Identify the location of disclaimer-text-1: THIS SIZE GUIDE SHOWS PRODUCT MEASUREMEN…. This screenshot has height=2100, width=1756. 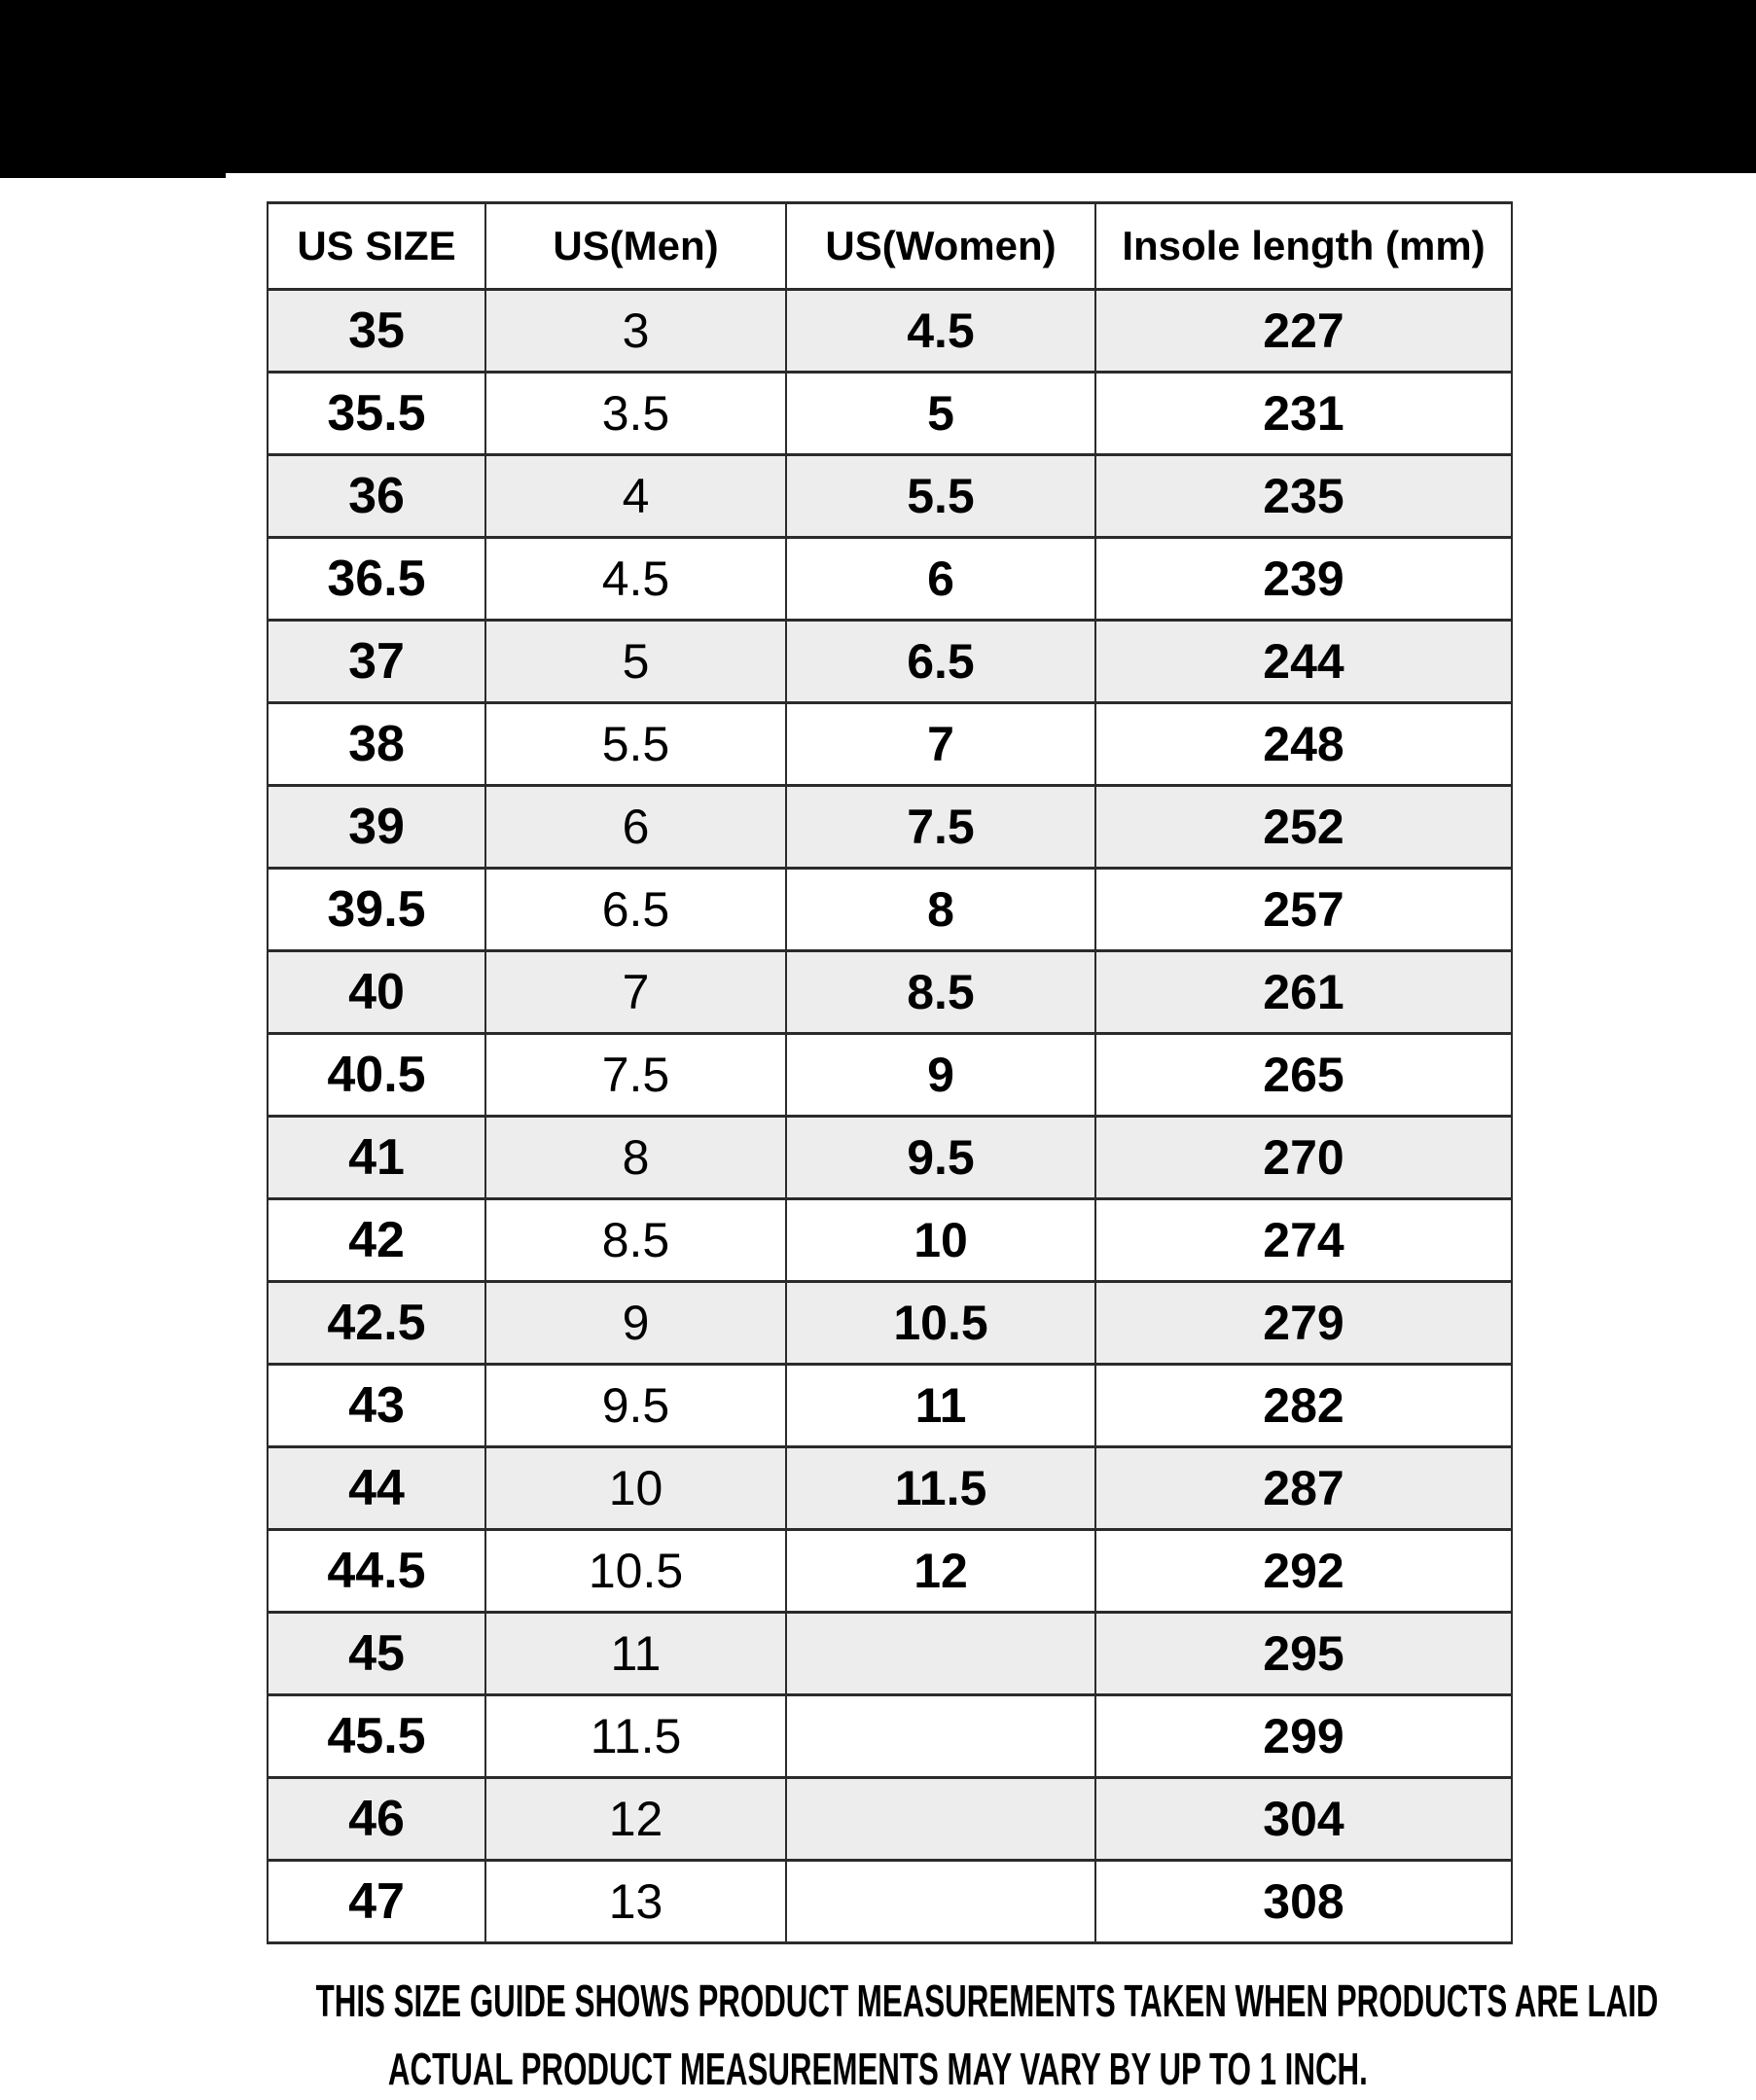
(987, 2000).